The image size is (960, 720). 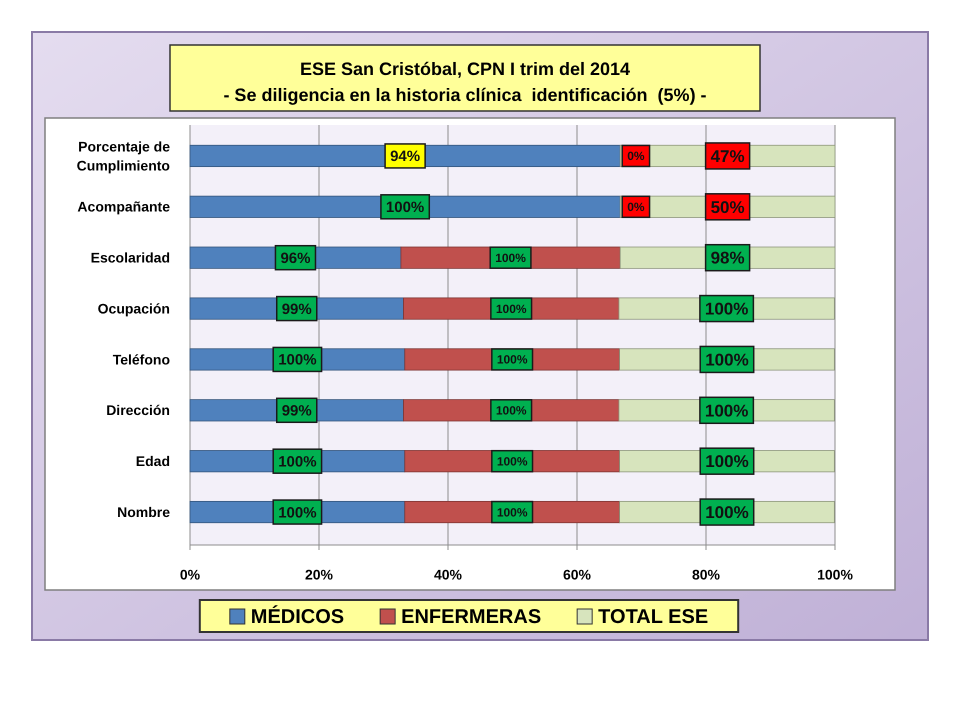 What do you see at coordinates (297, 616) in the screenshot?
I see `legend-label: MÉDICOS` at bounding box center [297, 616].